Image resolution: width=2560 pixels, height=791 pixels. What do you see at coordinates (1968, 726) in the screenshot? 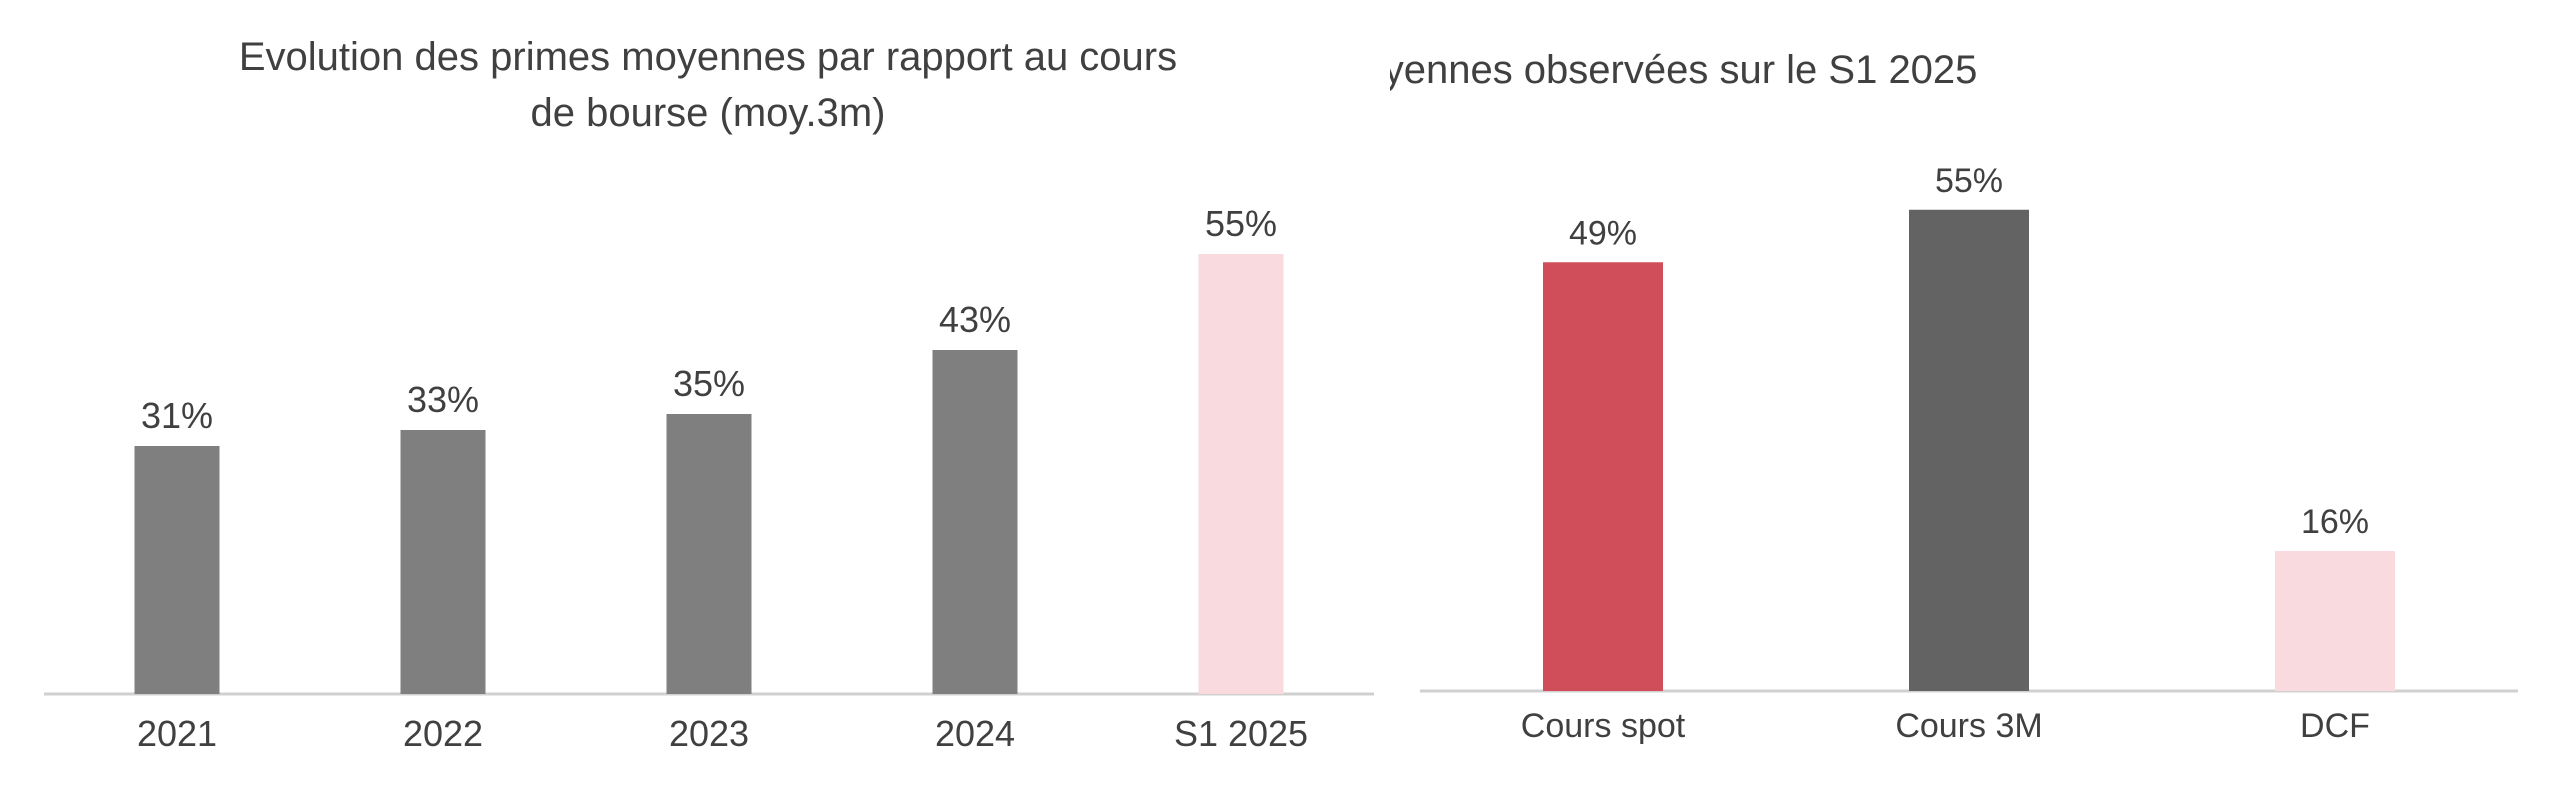
I see `category-label: Cours 3M` at bounding box center [1968, 726].